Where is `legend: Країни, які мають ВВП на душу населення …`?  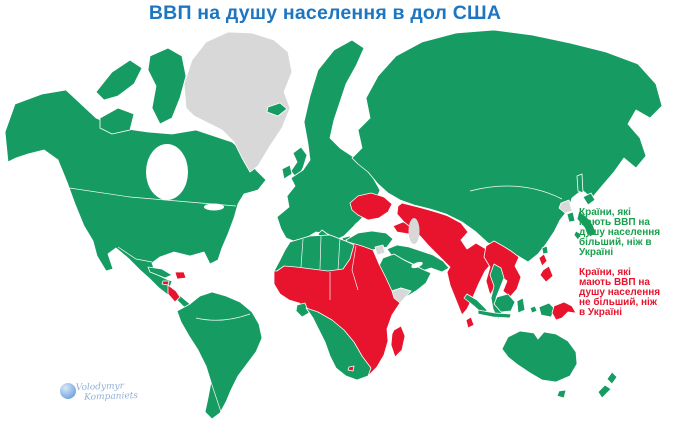 legend: Країни, які мають ВВП на душу населення … is located at coordinates (622, 268).